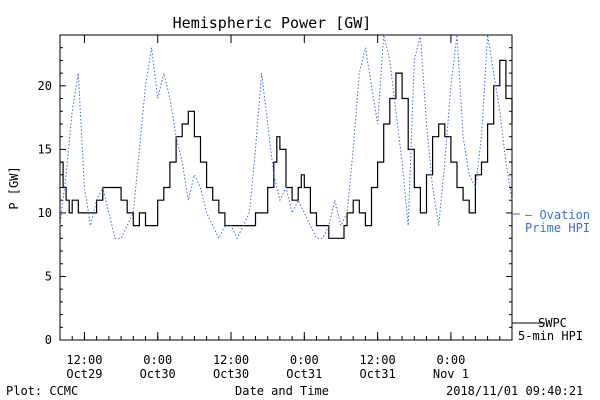 The image size is (600, 400). I want to click on chart-title: Hemispheric Power [GW], so click(272, 23).